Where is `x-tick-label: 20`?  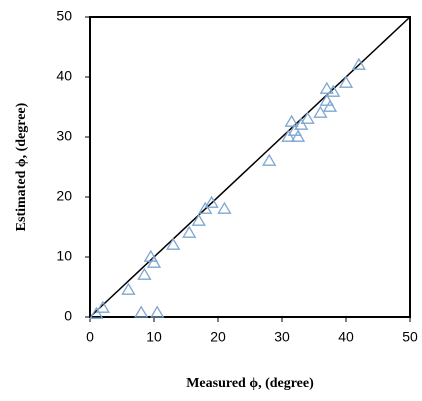
x-tick-label: 20 is located at coordinates (218, 337).